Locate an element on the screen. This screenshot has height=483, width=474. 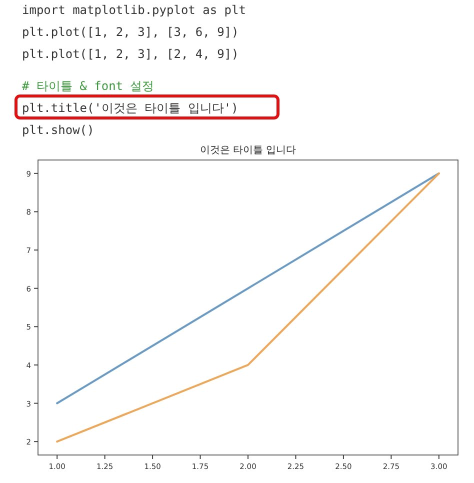
text: # 타이틀 & font 설정 is located at coordinates (88, 86).